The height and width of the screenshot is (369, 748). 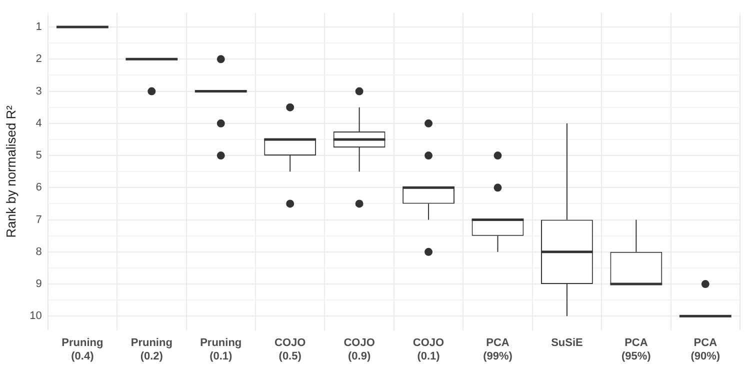 What do you see at coordinates (10, 171) in the screenshot?
I see `y-axis-title: Rank by normalised R²` at bounding box center [10, 171].